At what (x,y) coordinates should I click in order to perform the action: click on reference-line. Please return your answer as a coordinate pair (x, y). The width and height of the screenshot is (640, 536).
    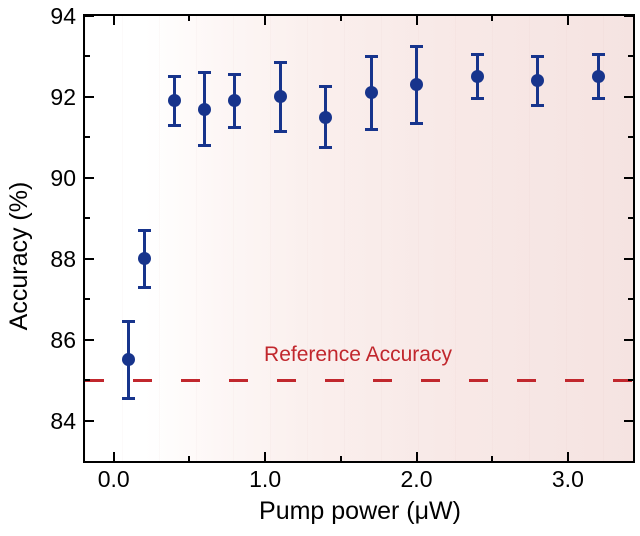
    Looking at the image, I should click on (359, 380).